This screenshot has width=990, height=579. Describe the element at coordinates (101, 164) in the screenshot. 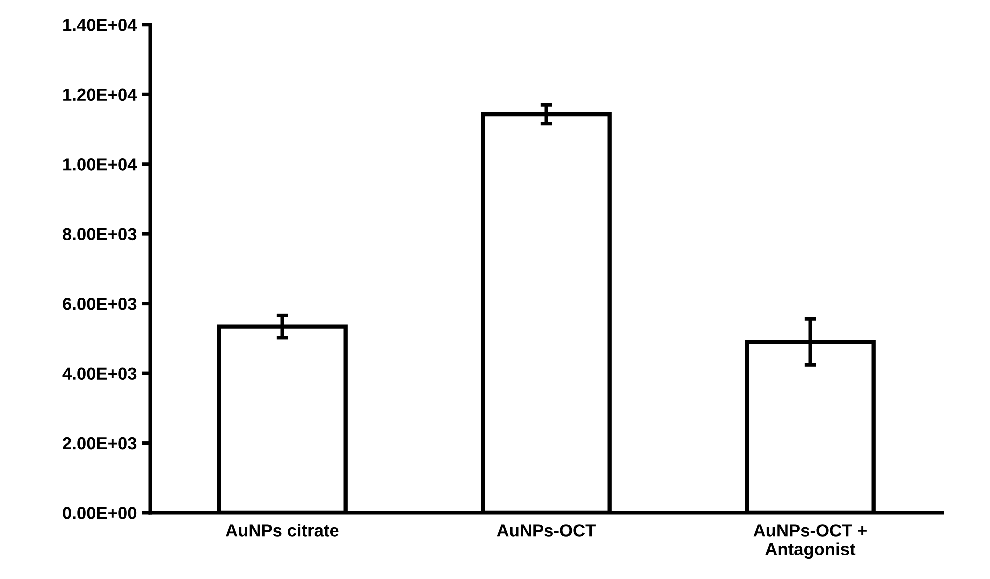

I see `y-tick-label: 1.00E+04` at that location.